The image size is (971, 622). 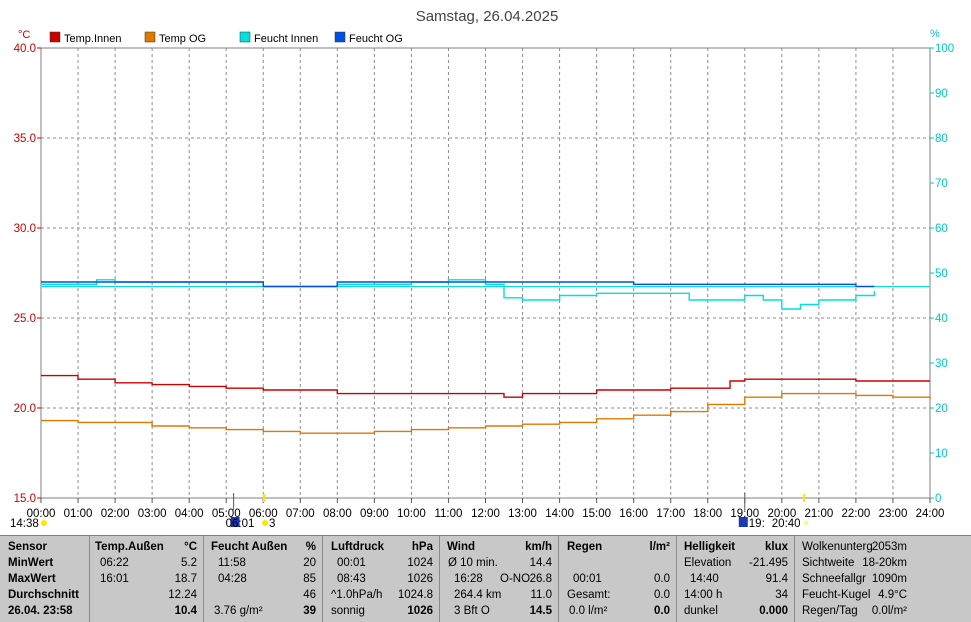 What do you see at coordinates (941, 274) in the screenshot?
I see `y-right-tick-label: 50` at bounding box center [941, 274].